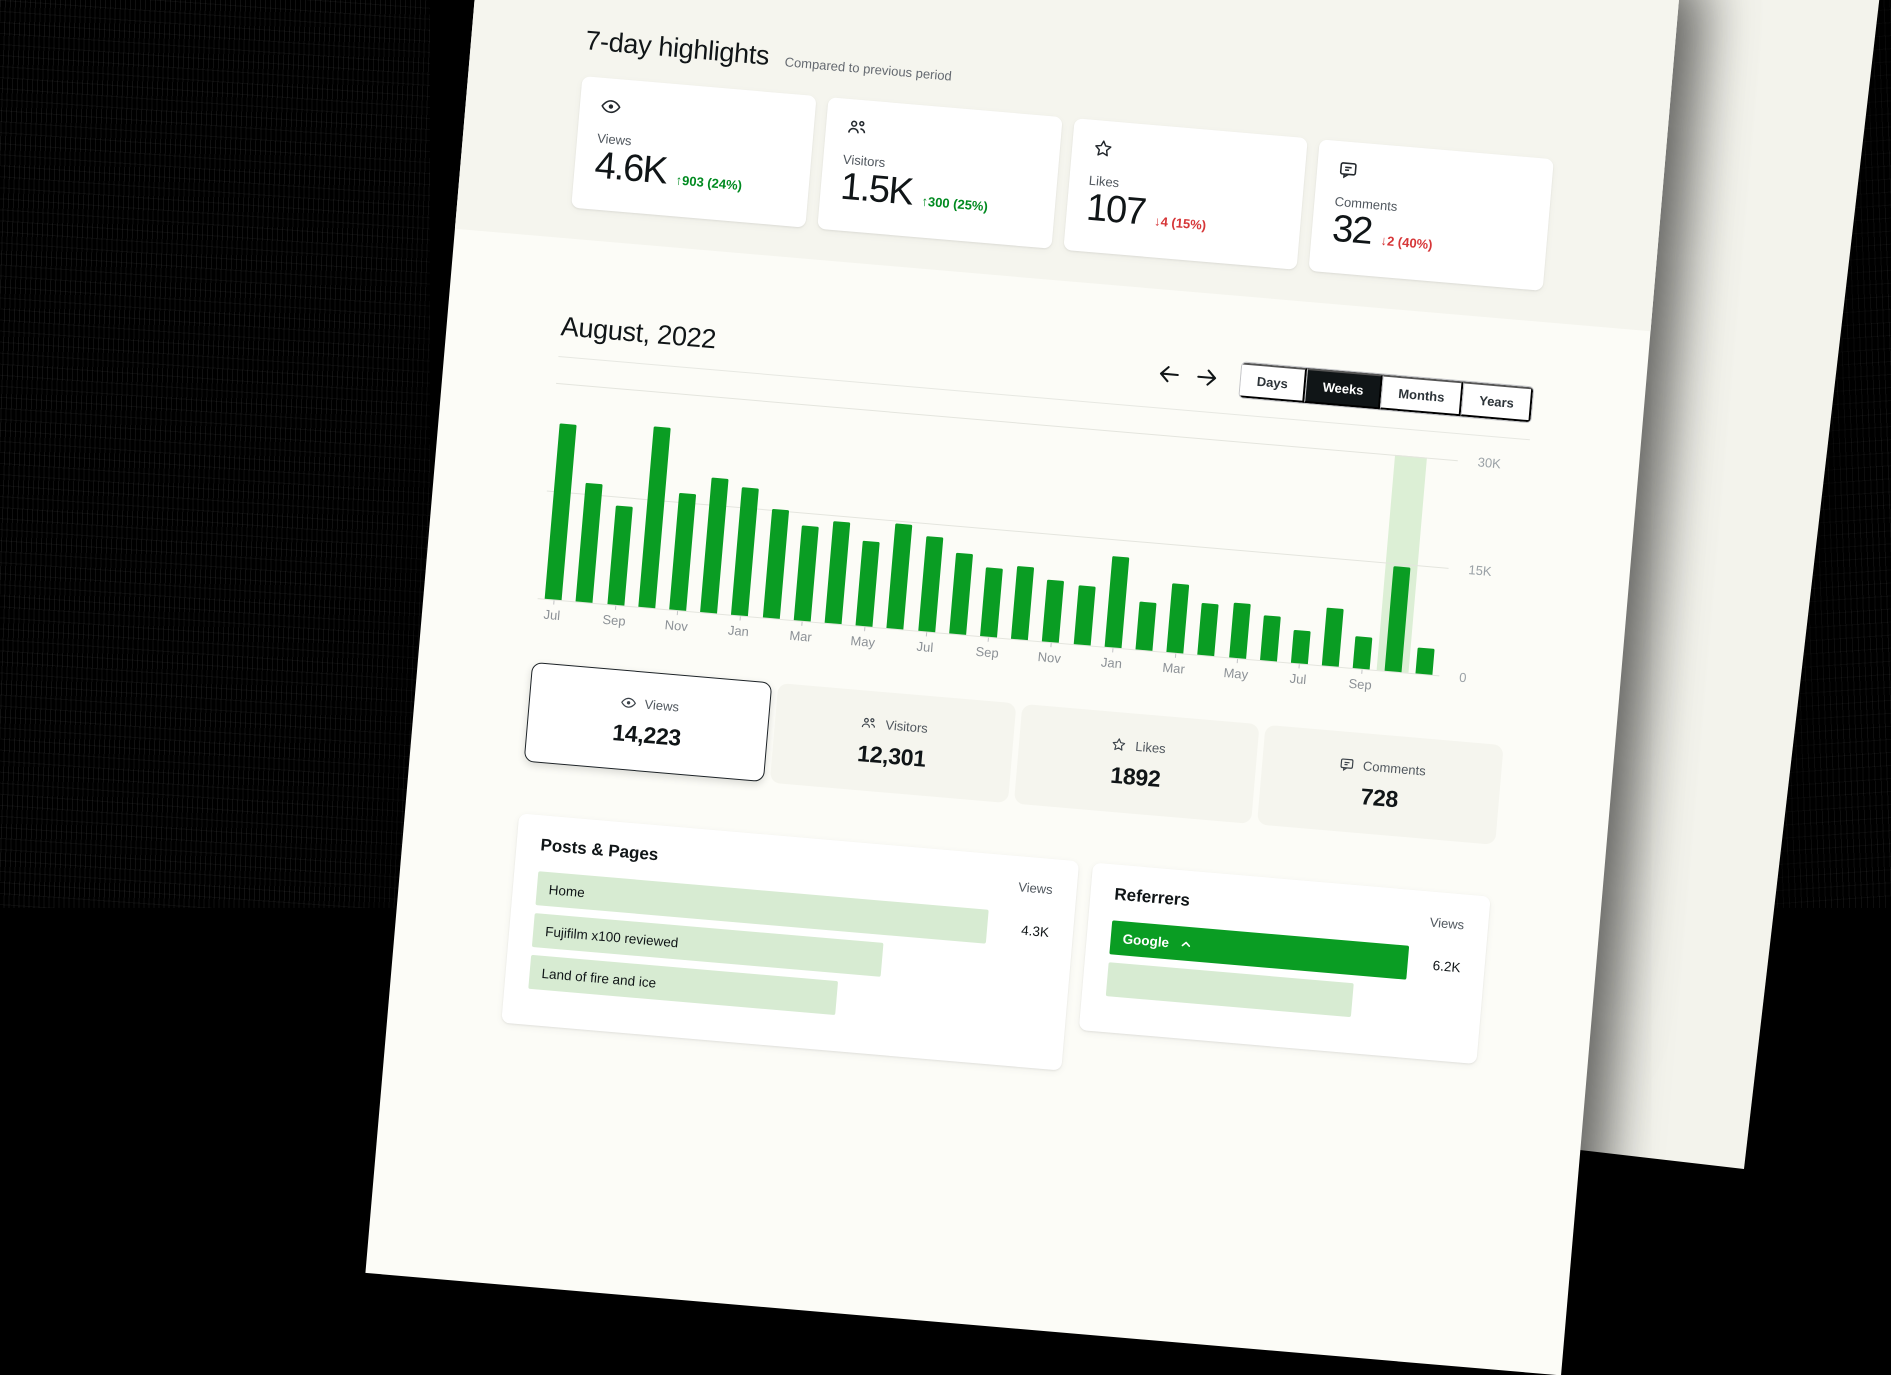 The width and height of the screenshot is (1891, 1375). I want to click on card-delta: ↑300 (25%), so click(954, 203).